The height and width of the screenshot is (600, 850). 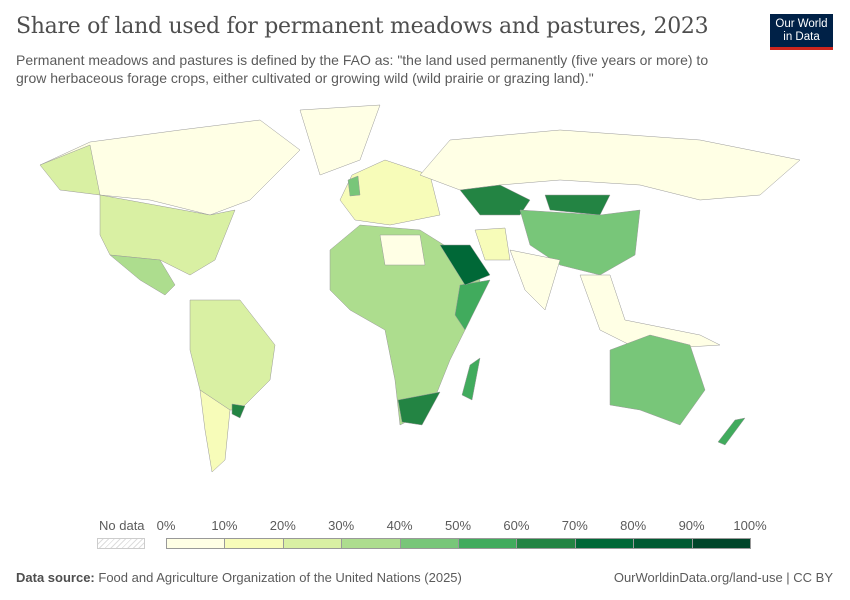 I want to click on country-uruguay, so click(x=238, y=411).